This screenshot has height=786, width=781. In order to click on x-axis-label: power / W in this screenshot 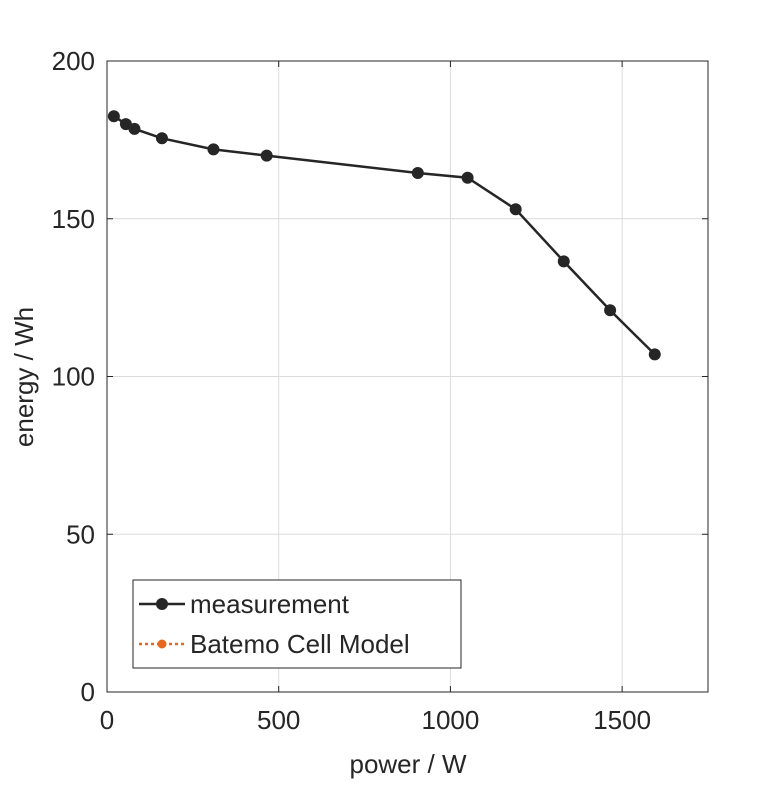, I will do `click(407, 764)`.